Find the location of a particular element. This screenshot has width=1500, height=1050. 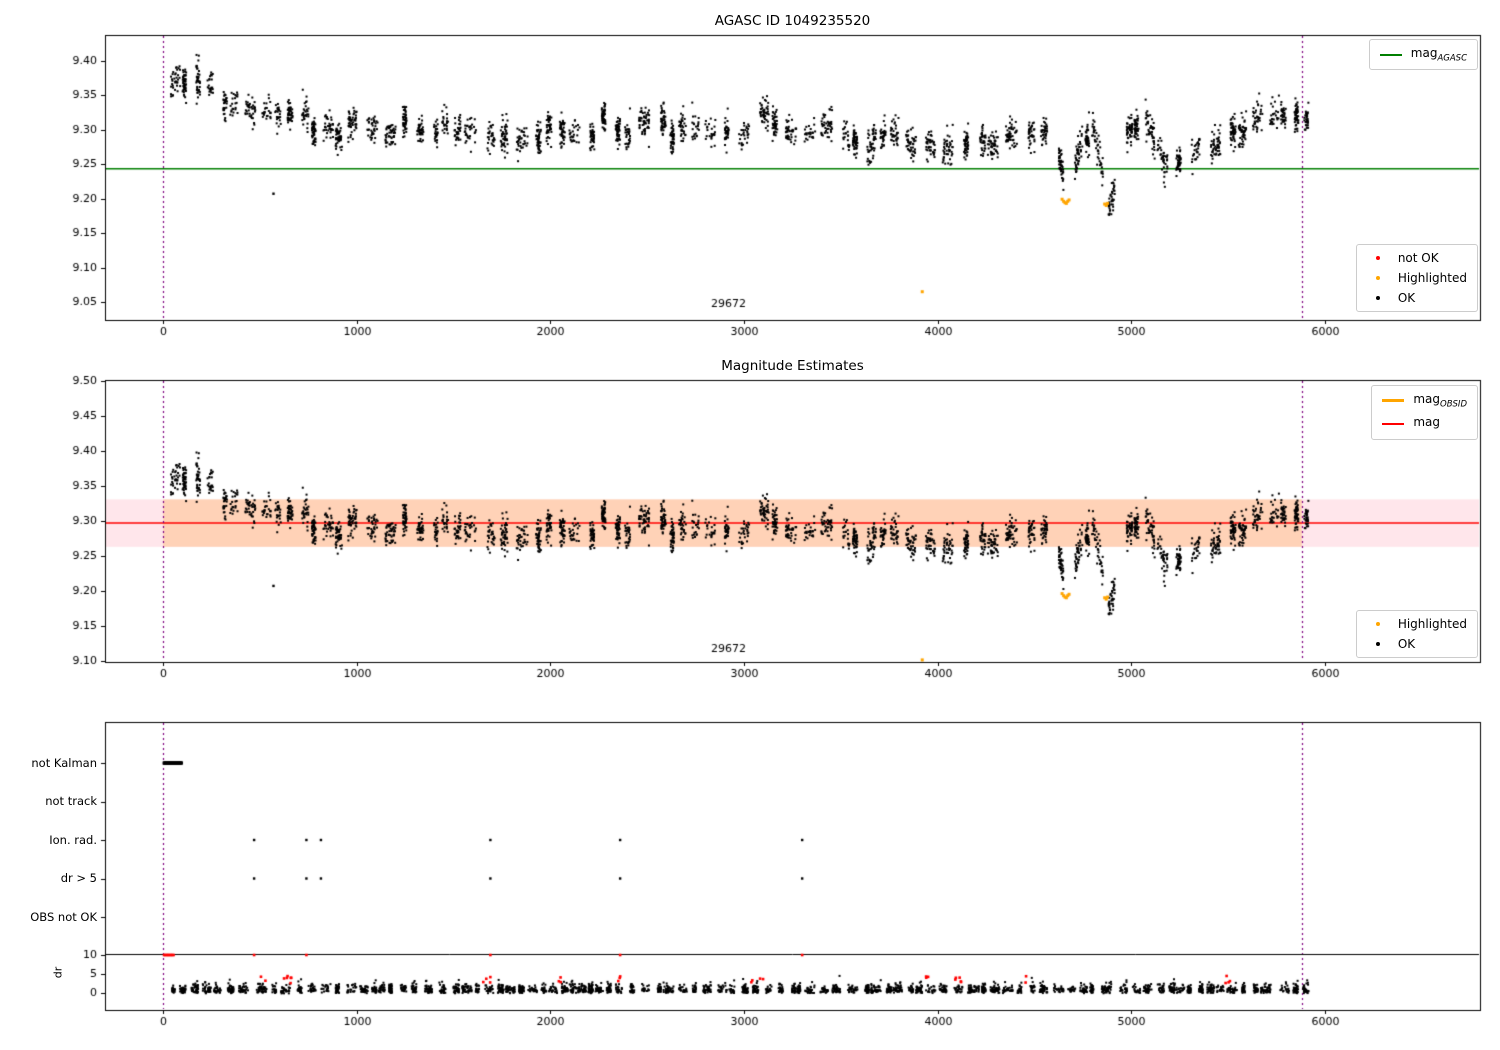

legend-mag-label: mag is located at coordinates (1426, 423).